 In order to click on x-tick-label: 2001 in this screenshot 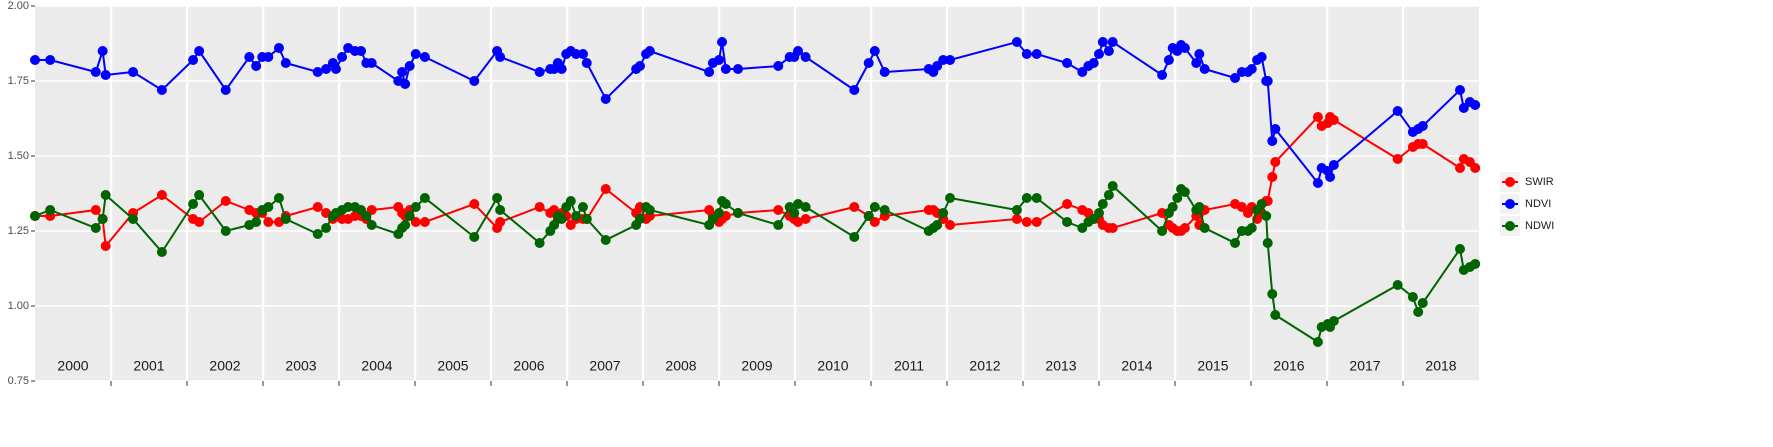, I will do `click(148, 366)`.